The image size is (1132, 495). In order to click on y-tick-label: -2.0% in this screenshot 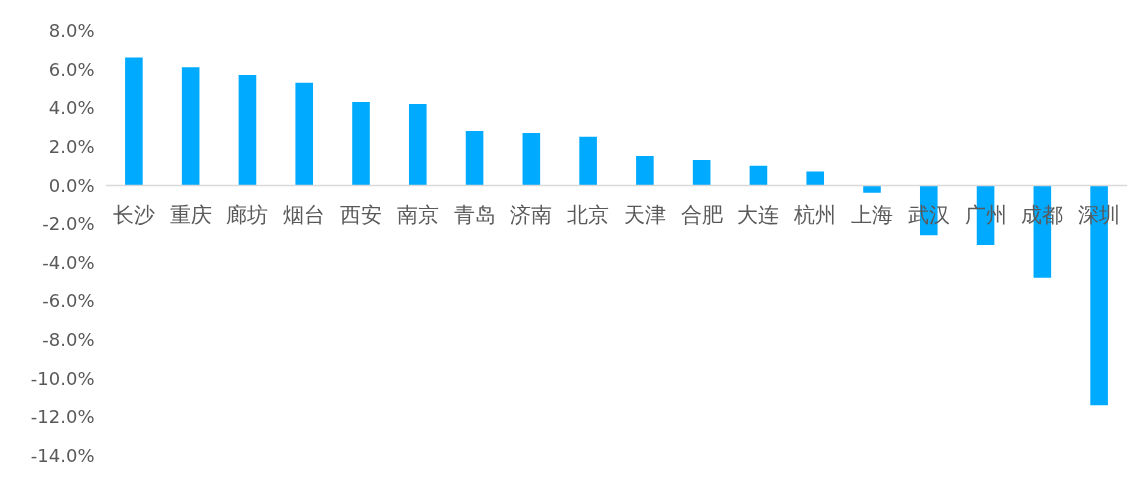, I will do `click(68, 224)`.